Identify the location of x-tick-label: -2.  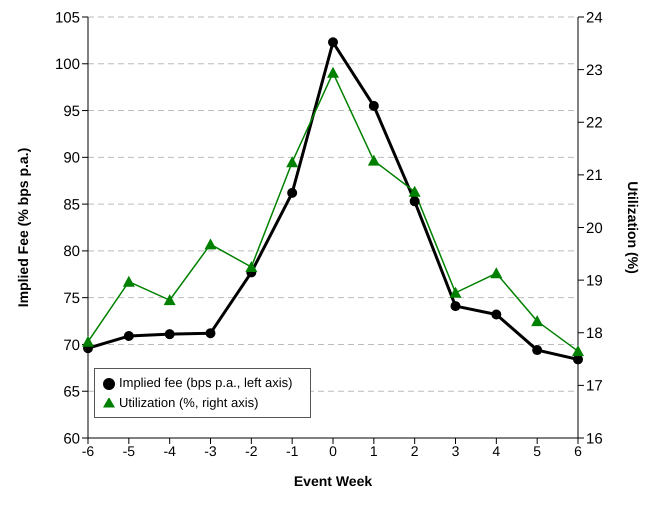
(251, 450).